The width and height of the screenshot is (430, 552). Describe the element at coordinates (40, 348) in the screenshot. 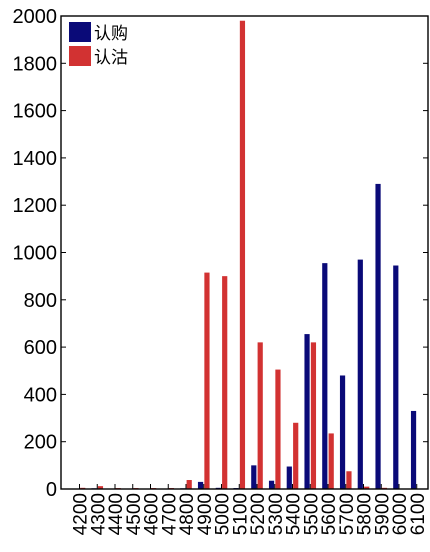

I see `y-tick-label-600: 600` at that location.